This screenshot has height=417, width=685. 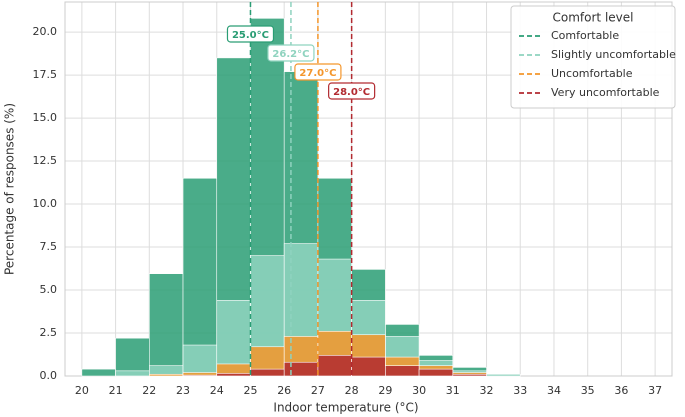 What do you see at coordinates (45, 203) in the screenshot?
I see `y-tick-label: 10.0` at bounding box center [45, 203].